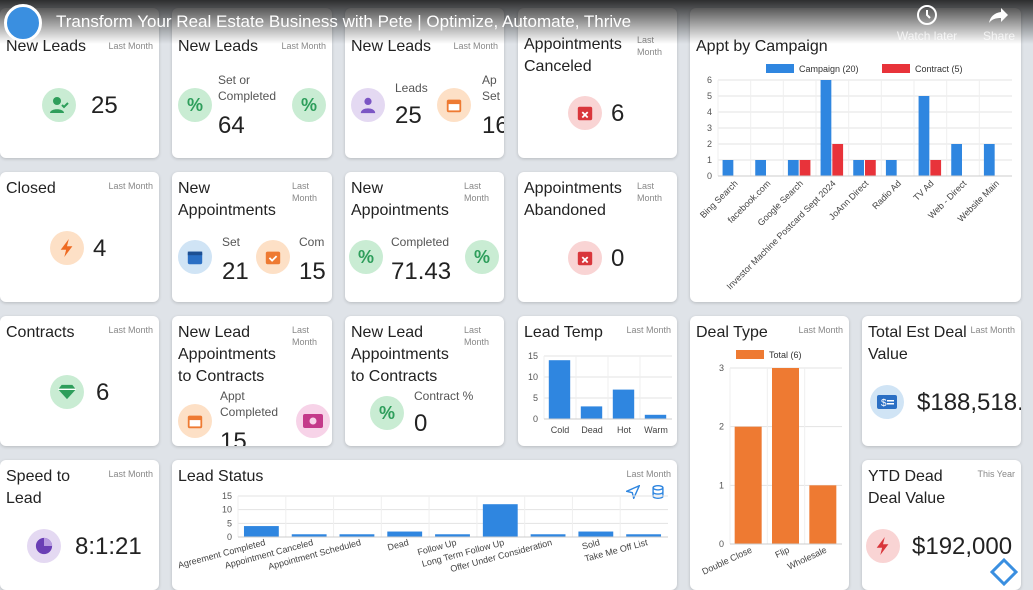 The height and width of the screenshot is (590, 1033). What do you see at coordinates (411, 88) in the screenshot?
I see `card-label: Leads` at bounding box center [411, 88].